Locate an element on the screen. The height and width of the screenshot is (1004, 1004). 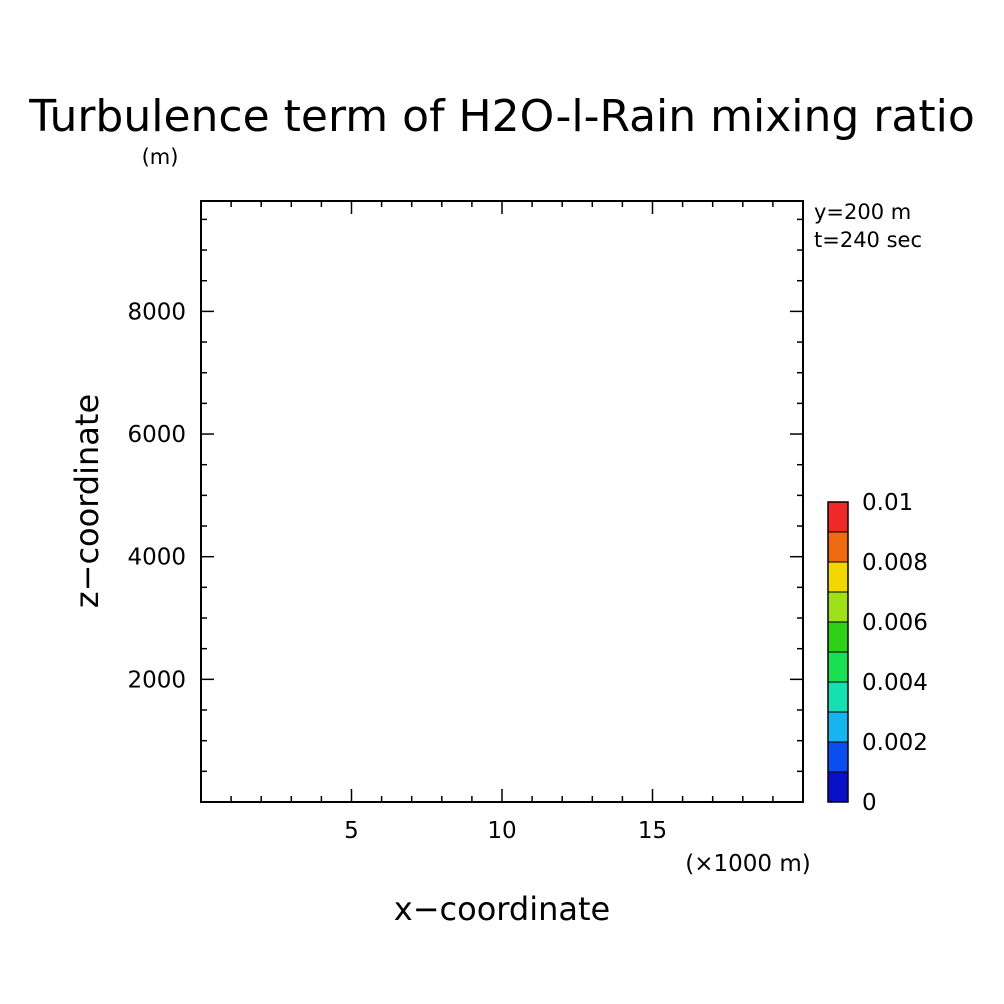
colorbar-tick-label: 0.006 is located at coordinates (895, 623).